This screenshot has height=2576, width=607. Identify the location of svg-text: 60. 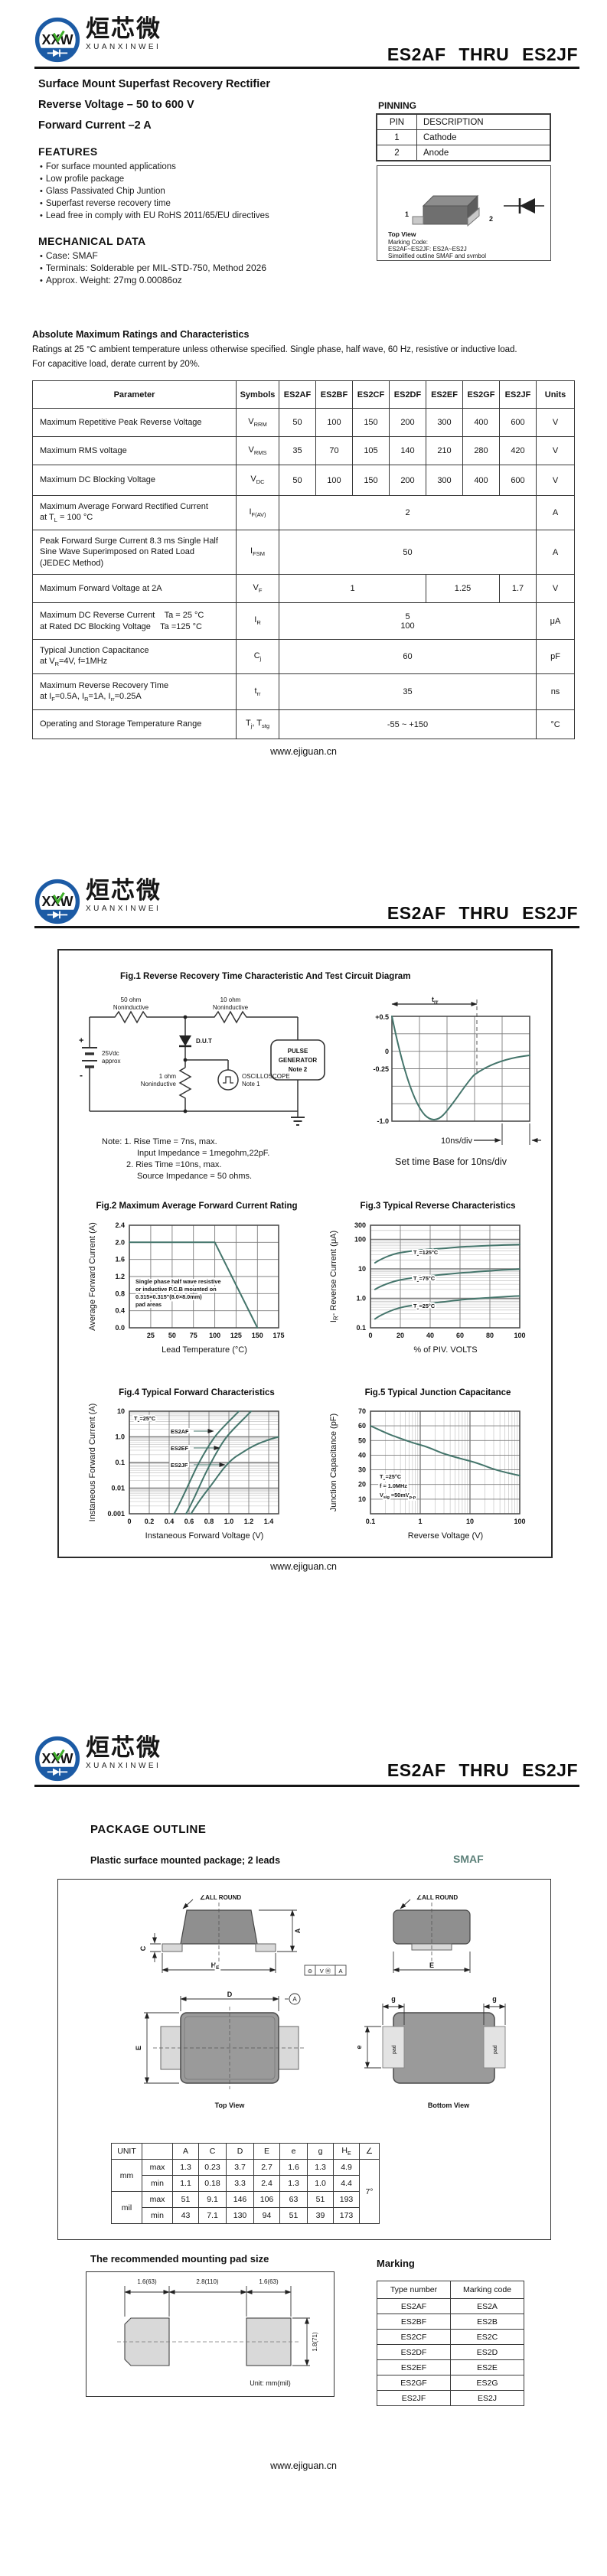
(460, 1335).